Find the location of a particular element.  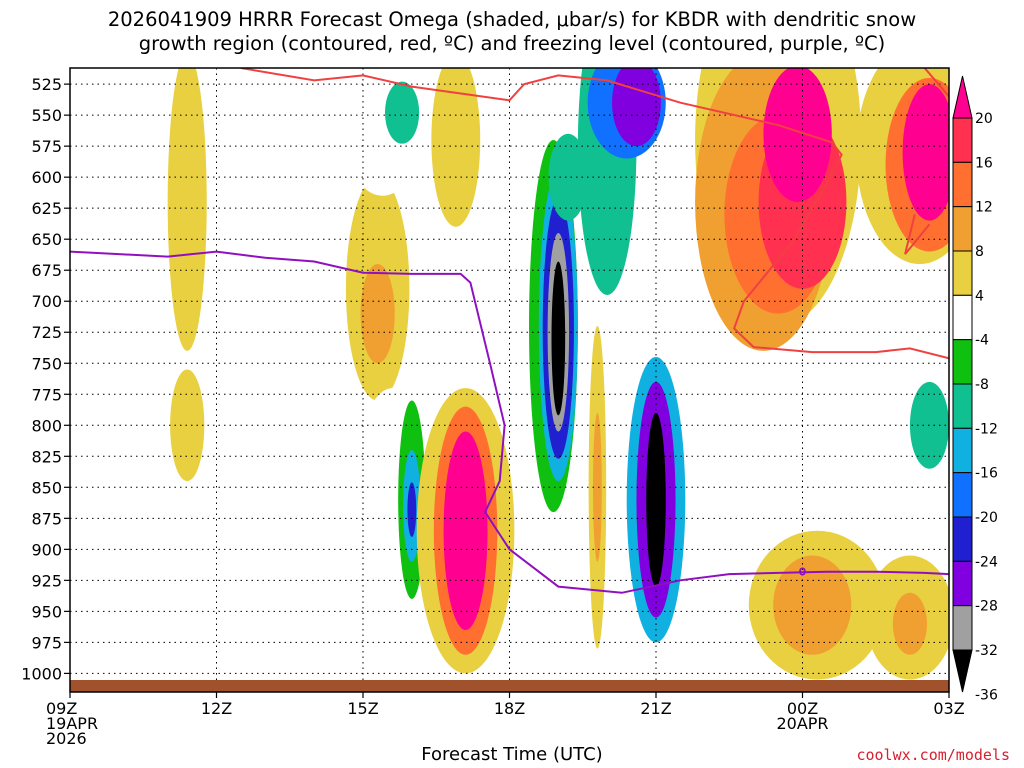

y-tick-label: 1000 is located at coordinates (41, 673).